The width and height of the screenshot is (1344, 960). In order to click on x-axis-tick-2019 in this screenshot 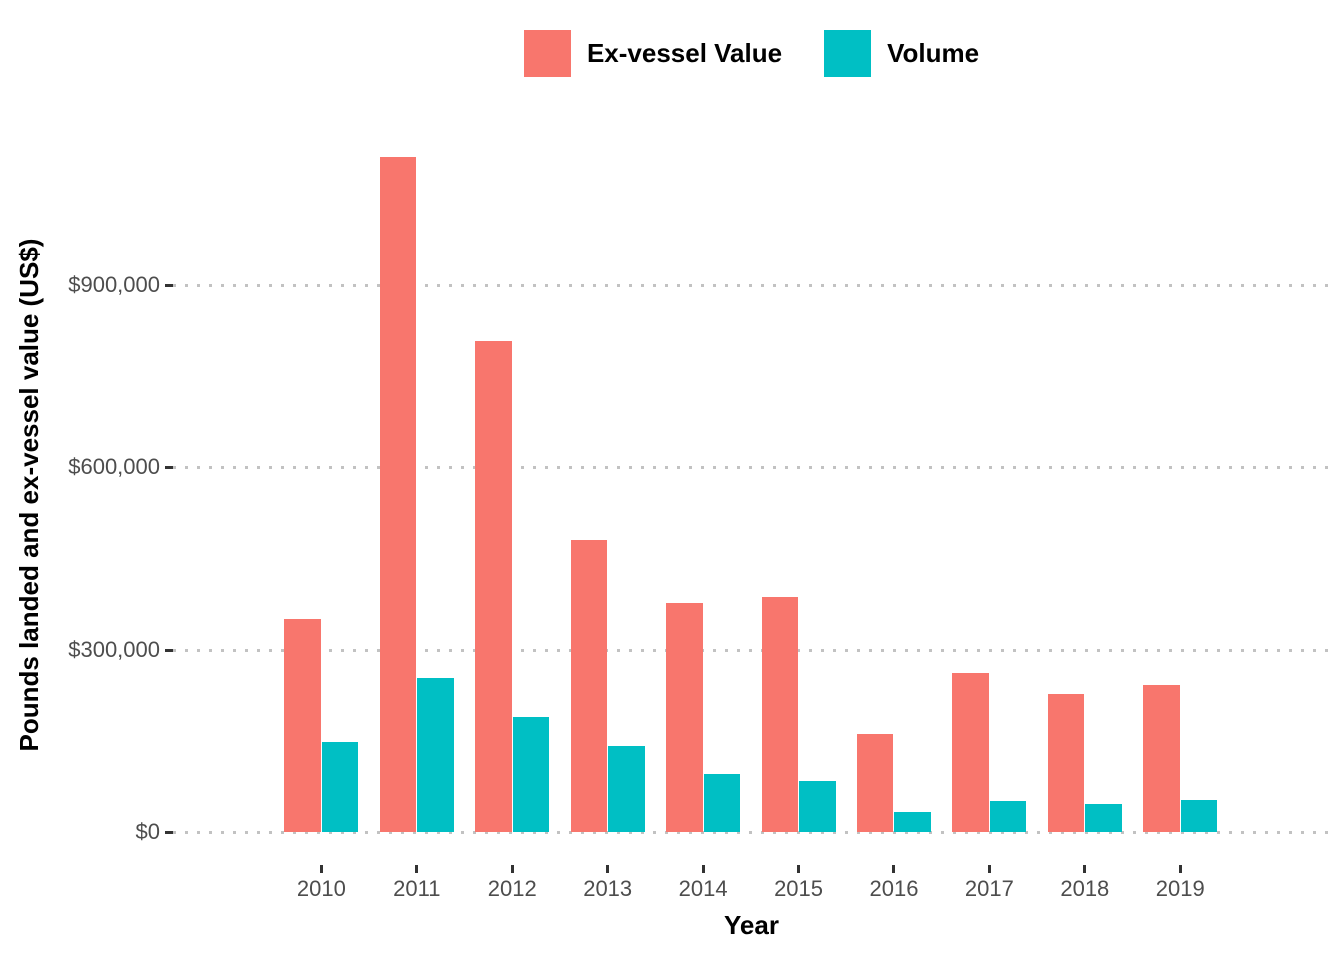, I will do `click(1180, 869)`.